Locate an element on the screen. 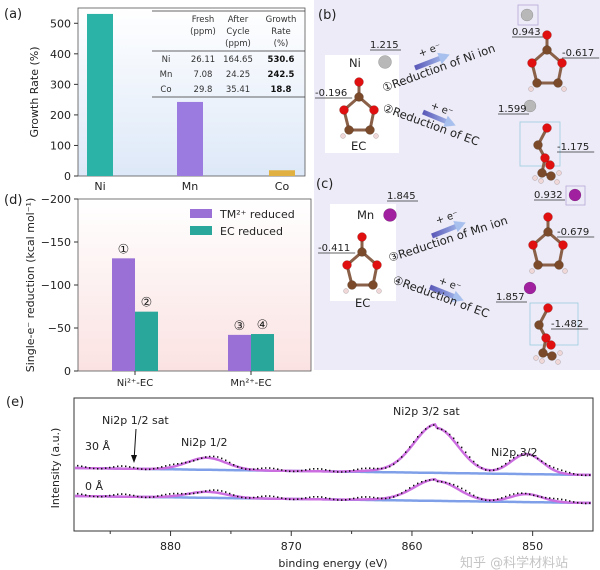 Image resolution: width=600 pixels, height=570 pixels. product-ec-charge-3: -0.679 is located at coordinates (573, 232).